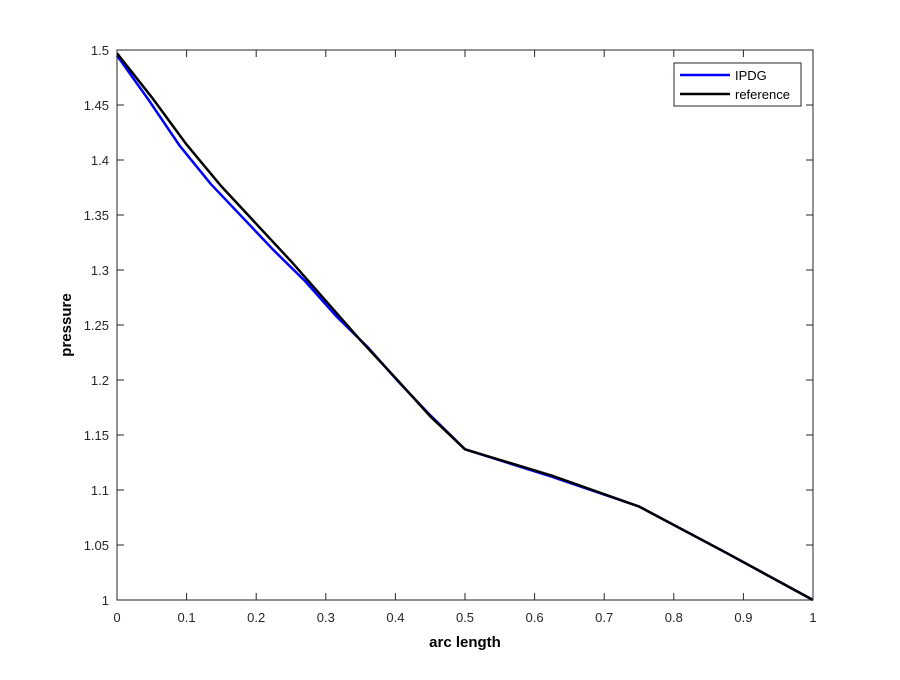 This screenshot has width=900, height=680. Describe the element at coordinates (116, 617) in the screenshot. I see `x-tick-label: 0` at that location.